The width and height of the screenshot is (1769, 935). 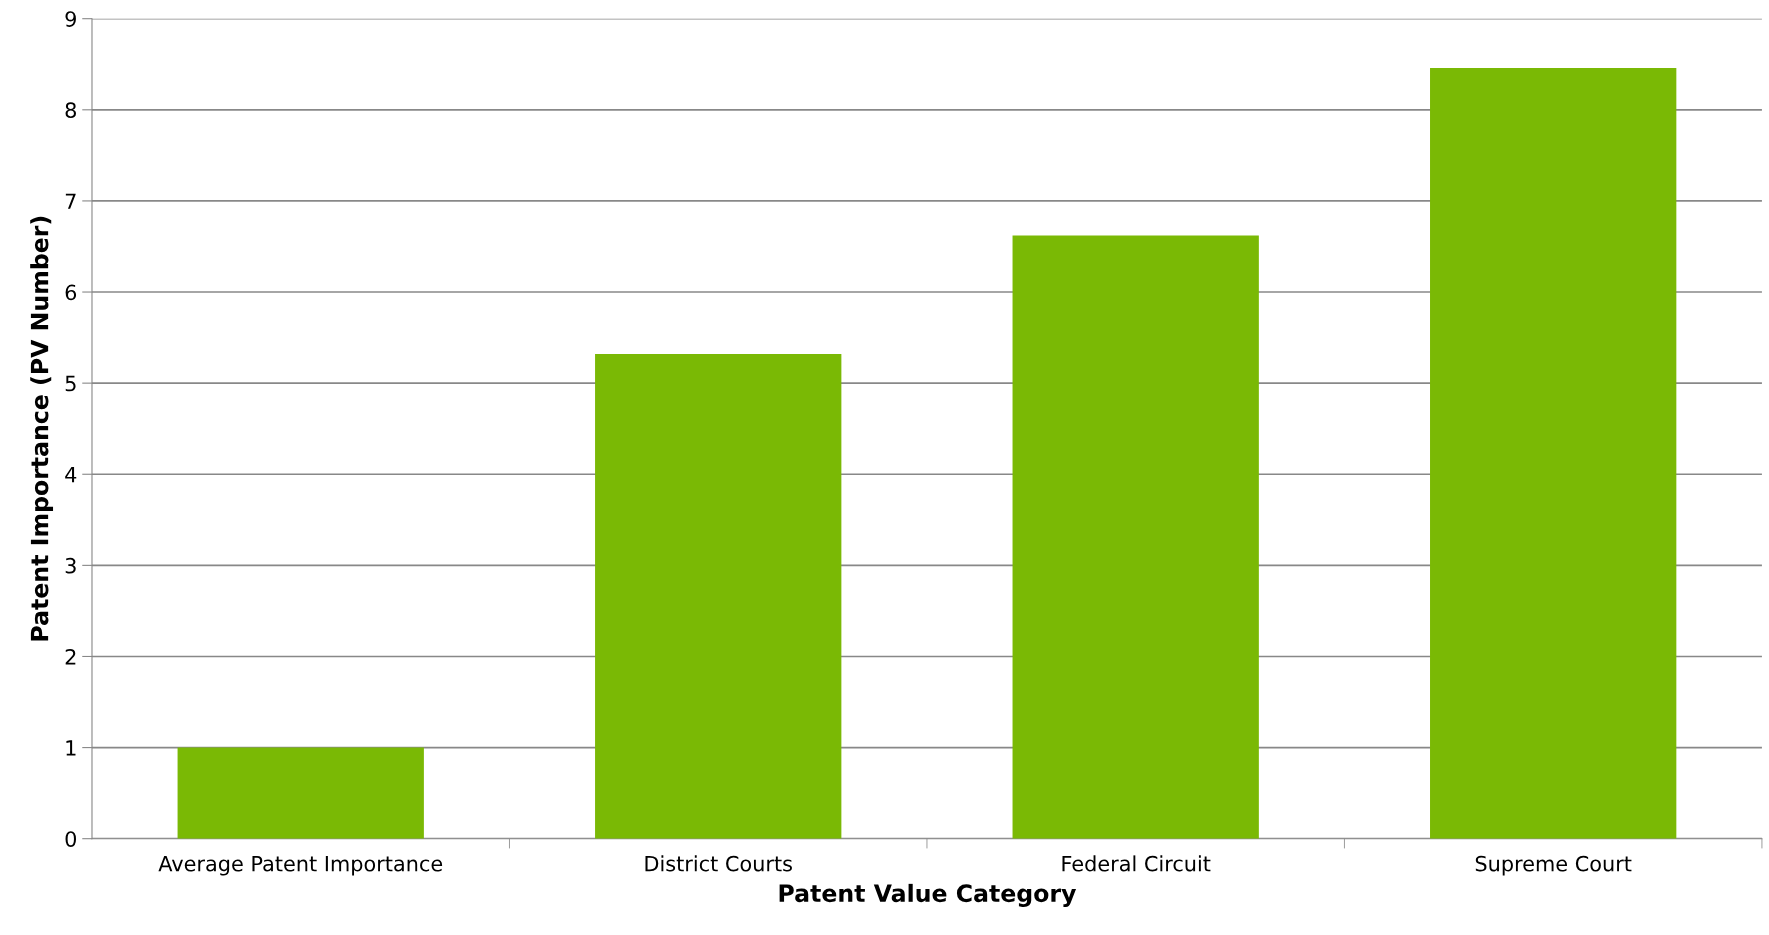 What do you see at coordinates (71, 474) in the screenshot?
I see `y-tick-label: 4` at bounding box center [71, 474].